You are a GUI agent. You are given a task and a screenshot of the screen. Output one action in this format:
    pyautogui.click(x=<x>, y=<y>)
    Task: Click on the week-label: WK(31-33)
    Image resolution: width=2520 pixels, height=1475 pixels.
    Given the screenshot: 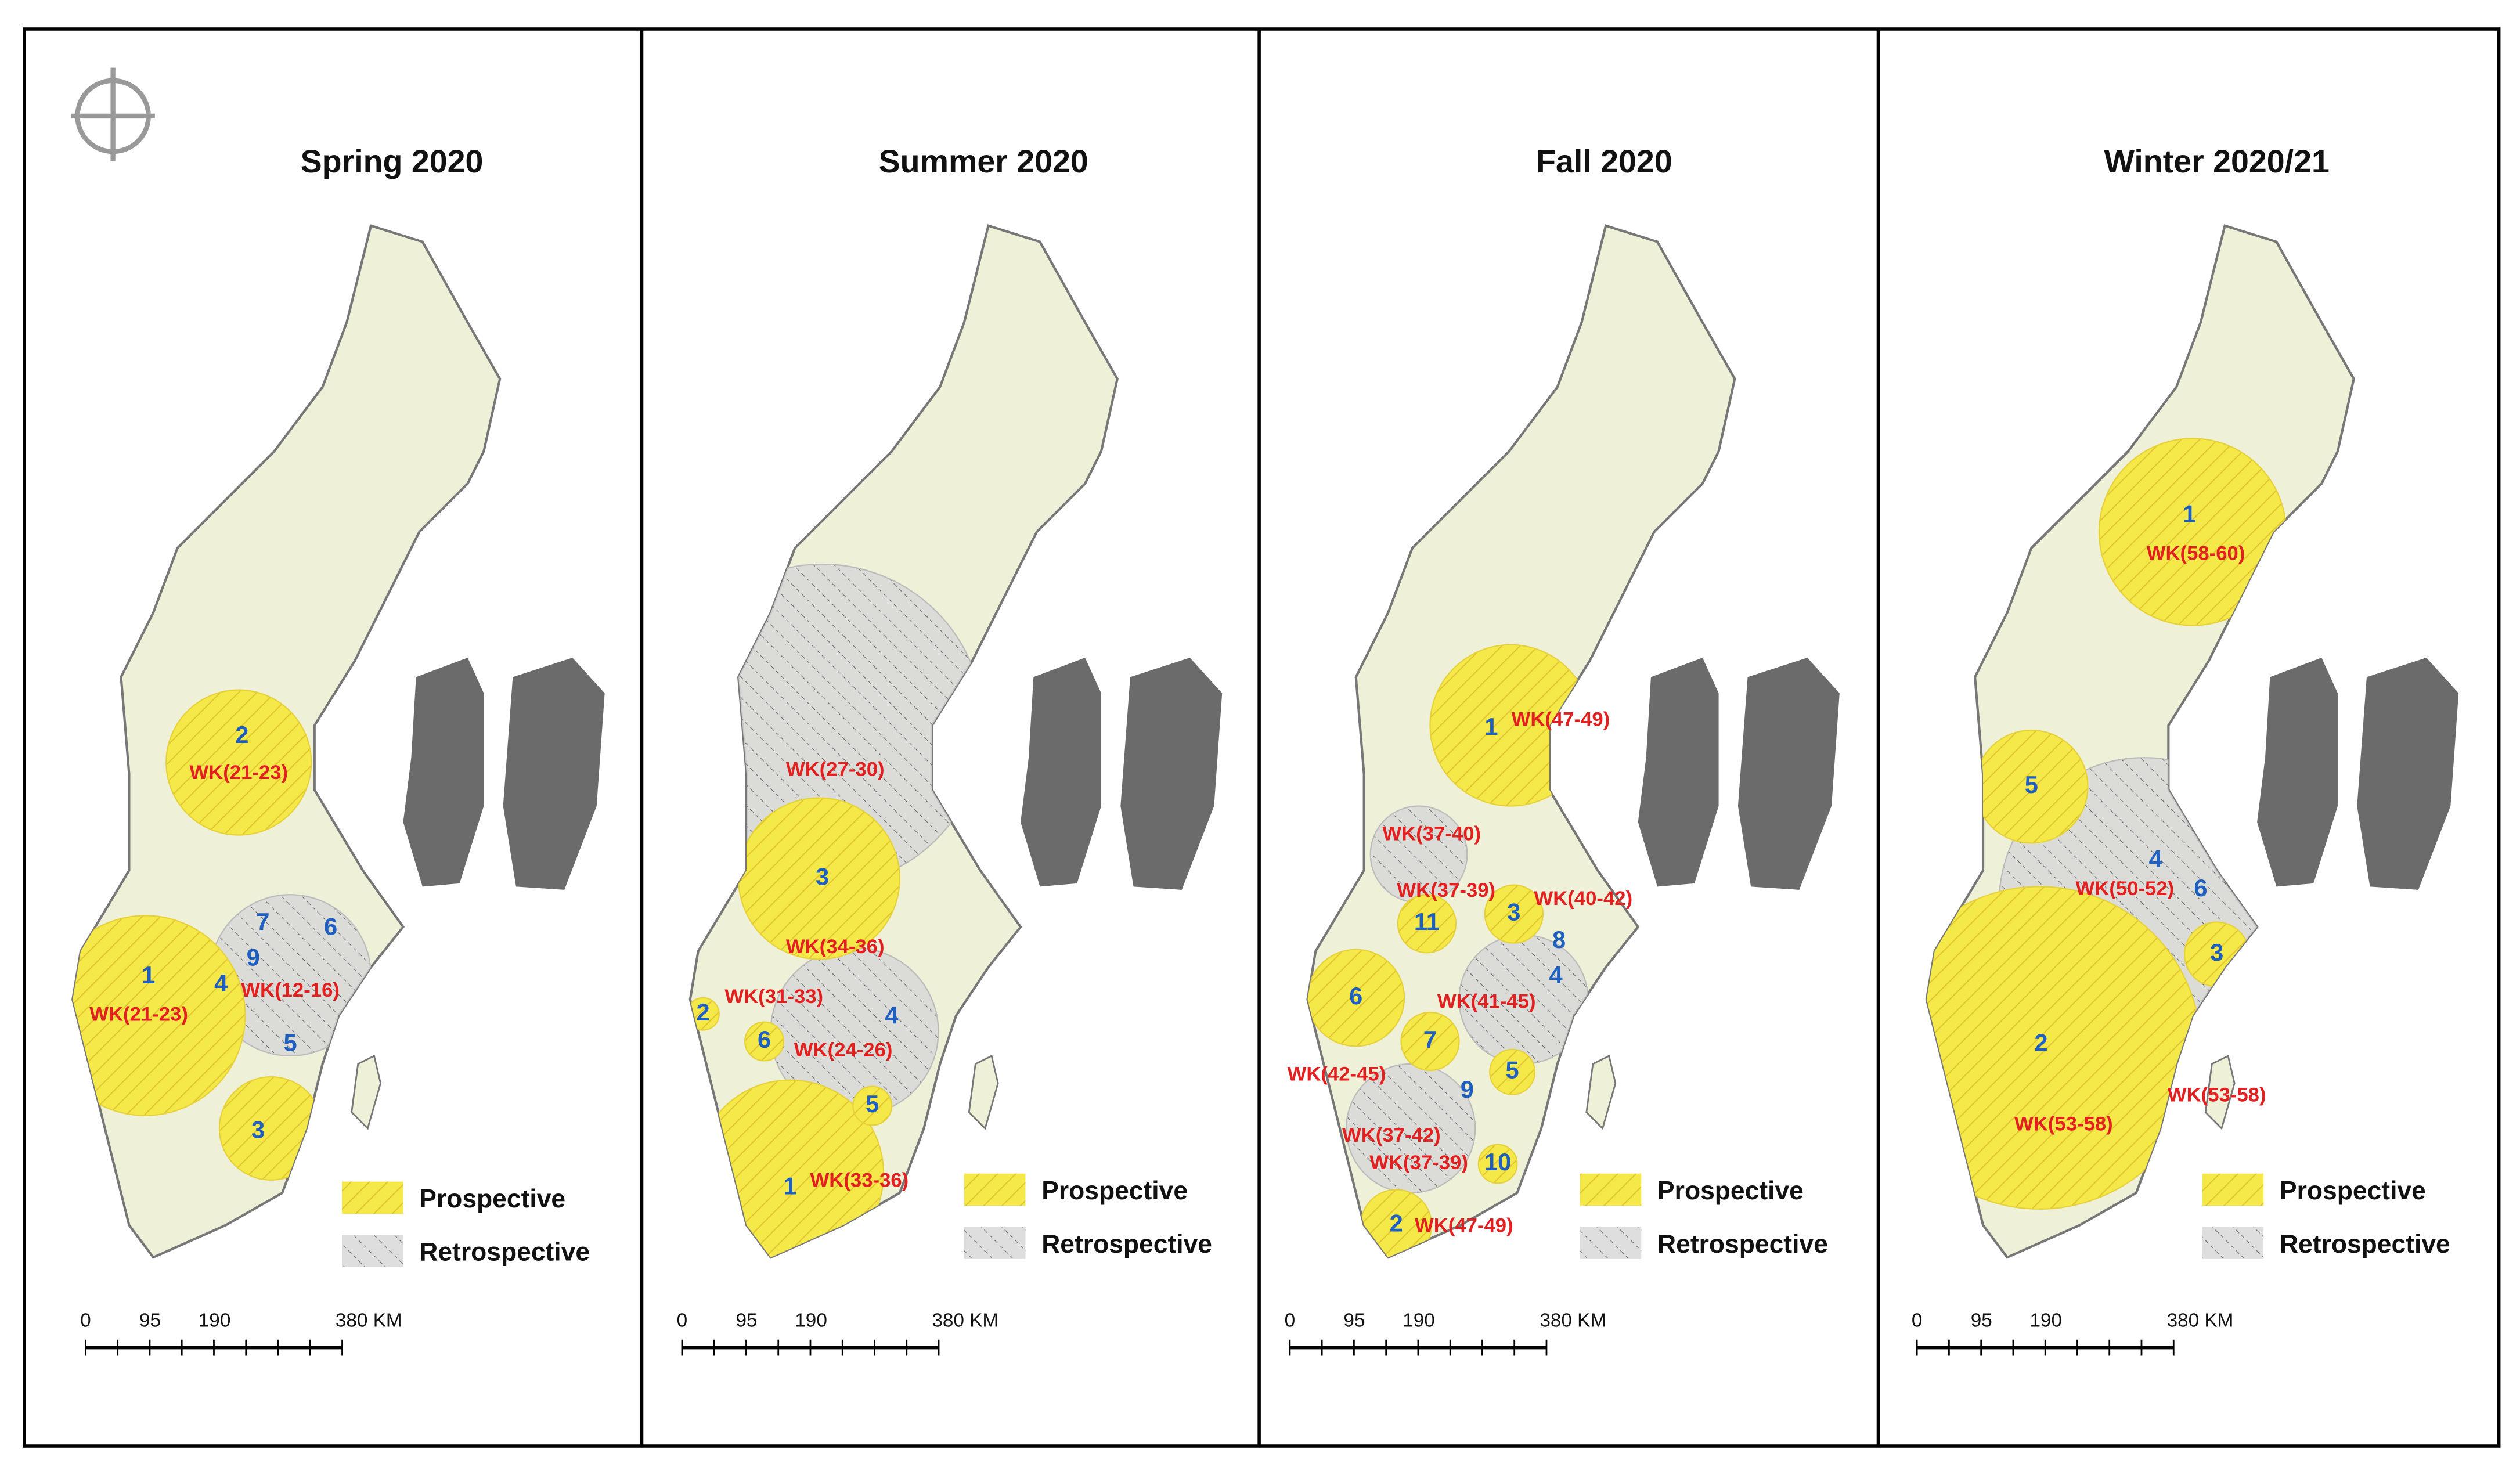 What is the action you would take?
    pyautogui.click(x=773, y=997)
    